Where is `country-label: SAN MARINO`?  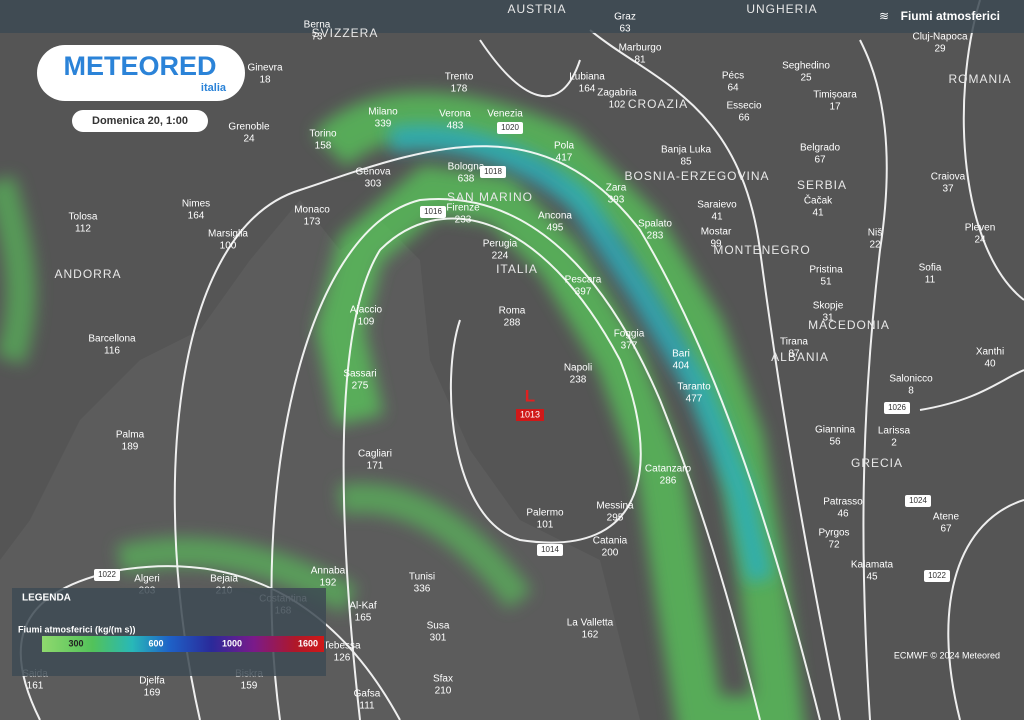
country-label: SAN MARINO is located at coordinates (490, 197).